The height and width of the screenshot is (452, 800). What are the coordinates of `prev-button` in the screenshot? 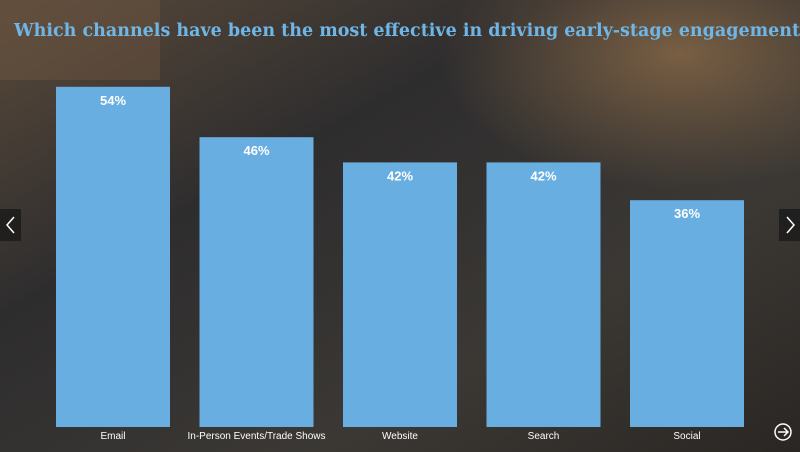 It's located at (10, 225).